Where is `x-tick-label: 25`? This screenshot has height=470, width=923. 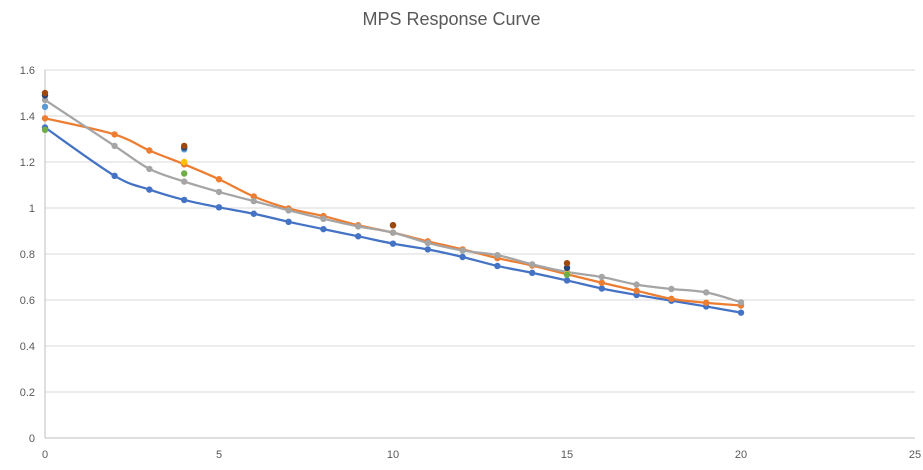 x-tick-label: 25 is located at coordinates (915, 455).